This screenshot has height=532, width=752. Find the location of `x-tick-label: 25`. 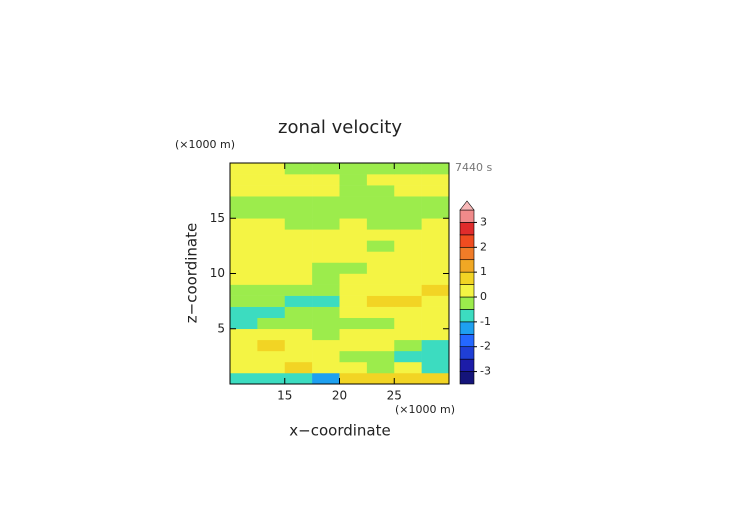

x-tick-label: 25 is located at coordinates (394, 396).